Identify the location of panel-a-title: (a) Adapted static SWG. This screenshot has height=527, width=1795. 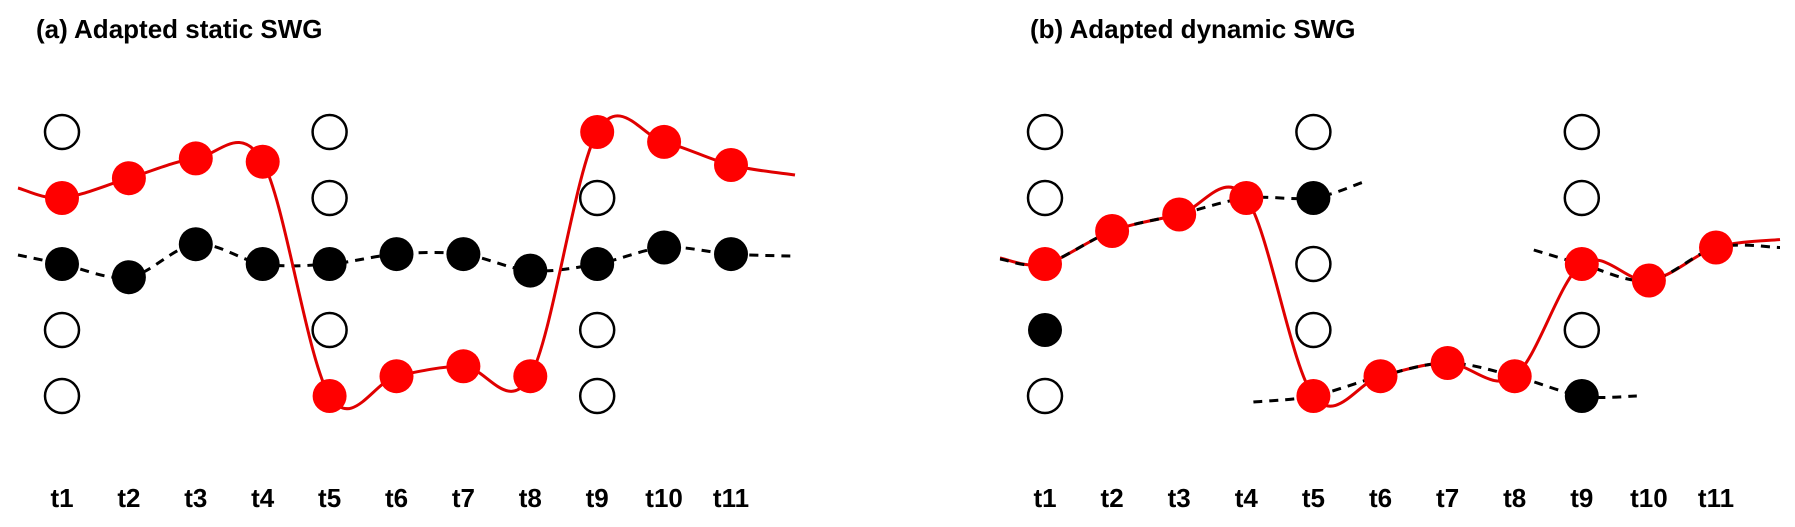
(179, 29).